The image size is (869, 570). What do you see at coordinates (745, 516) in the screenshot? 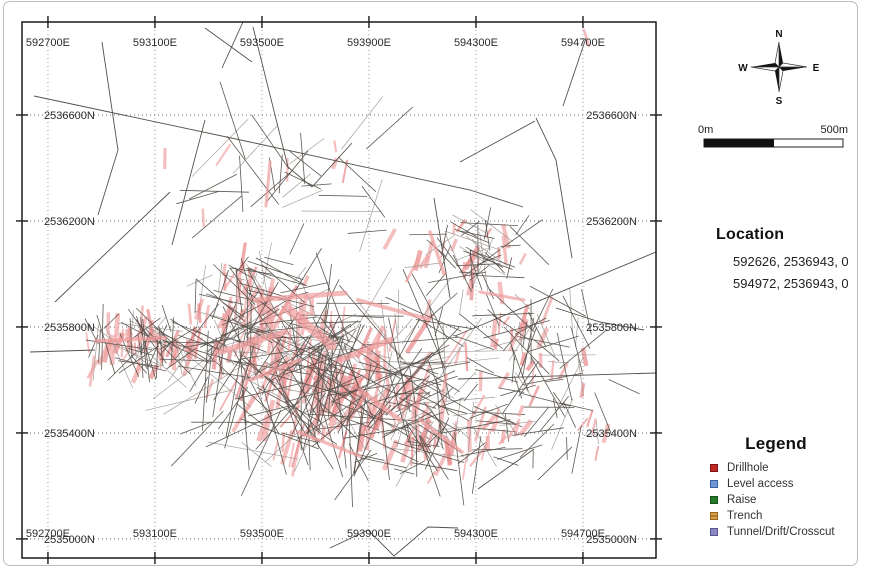
I see `legend-item-label: Trench` at bounding box center [745, 516].